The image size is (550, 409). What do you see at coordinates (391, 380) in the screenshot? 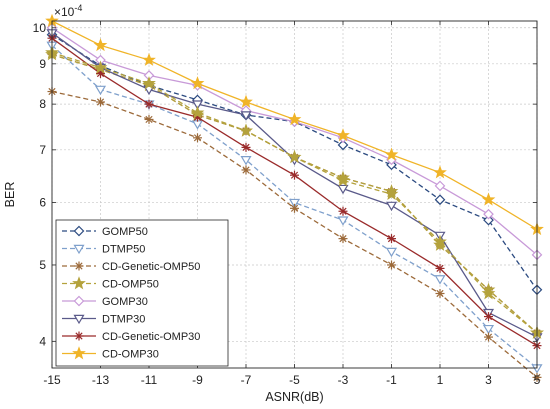
I see `x-tick-label: -1` at bounding box center [391, 380].